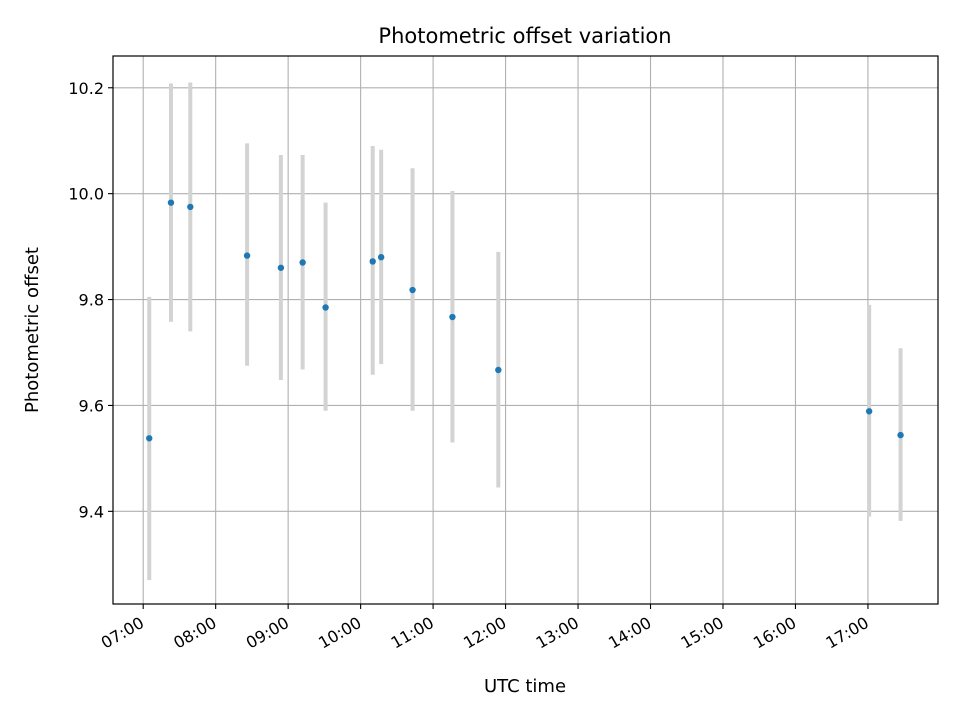 The height and width of the screenshot is (720, 960). Describe the element at coordinates (86, 194) in the screenshot. I see `y-tick-label: 10.0` at that location.